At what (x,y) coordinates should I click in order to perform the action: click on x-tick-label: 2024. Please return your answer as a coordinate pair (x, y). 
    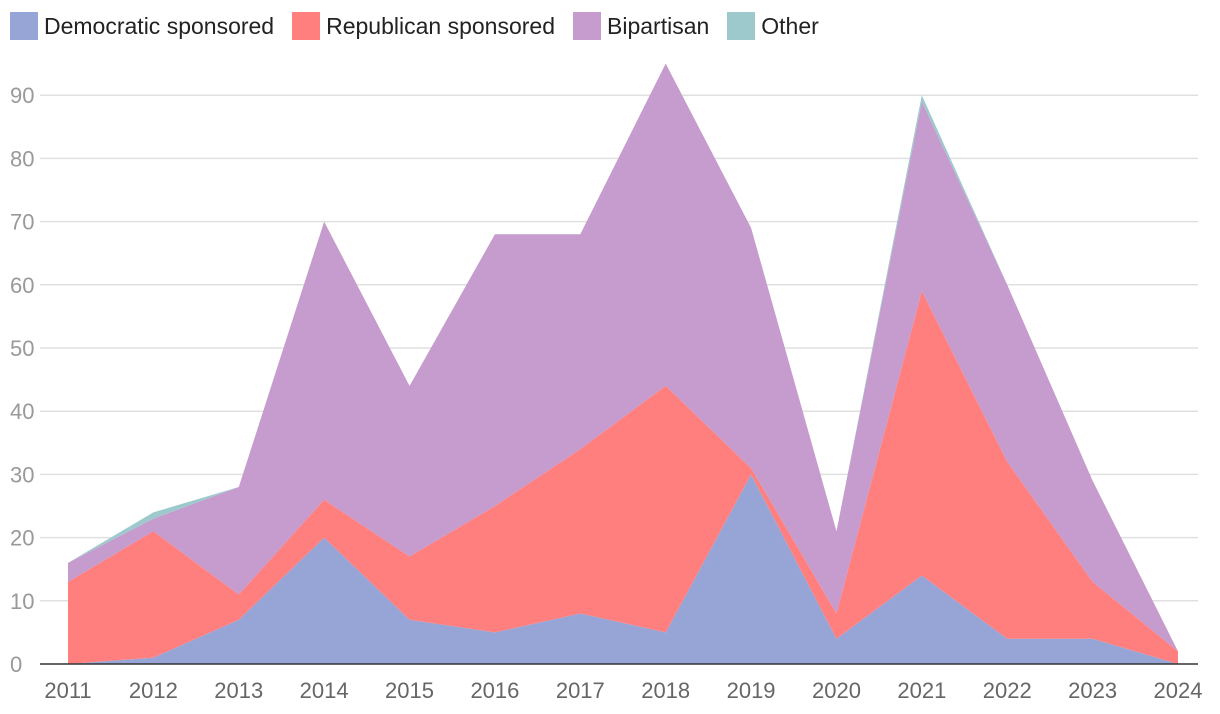
    Looking at the image, I should click on (1178, 690).